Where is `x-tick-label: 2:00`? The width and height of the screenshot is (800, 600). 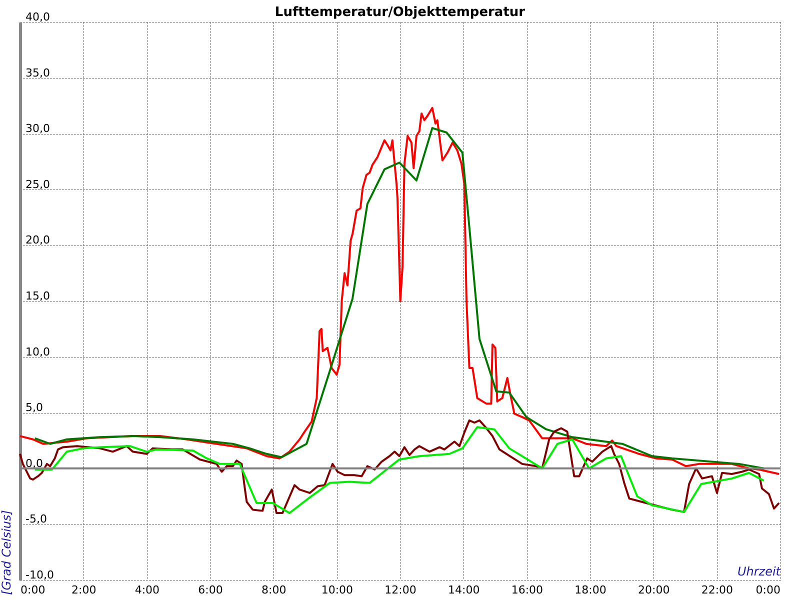
x-tick-label: 2:00 is located at coordinates (83, 590).